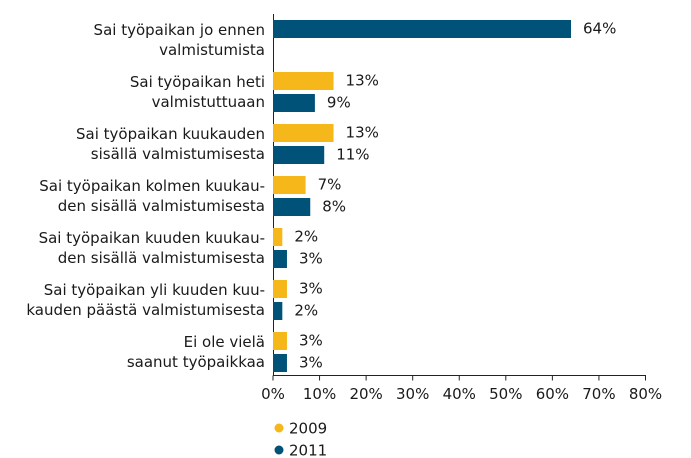  Describe the element at coordinates (645, 394) in the screenshot. I see `x-tick-label: 80%` at that location.